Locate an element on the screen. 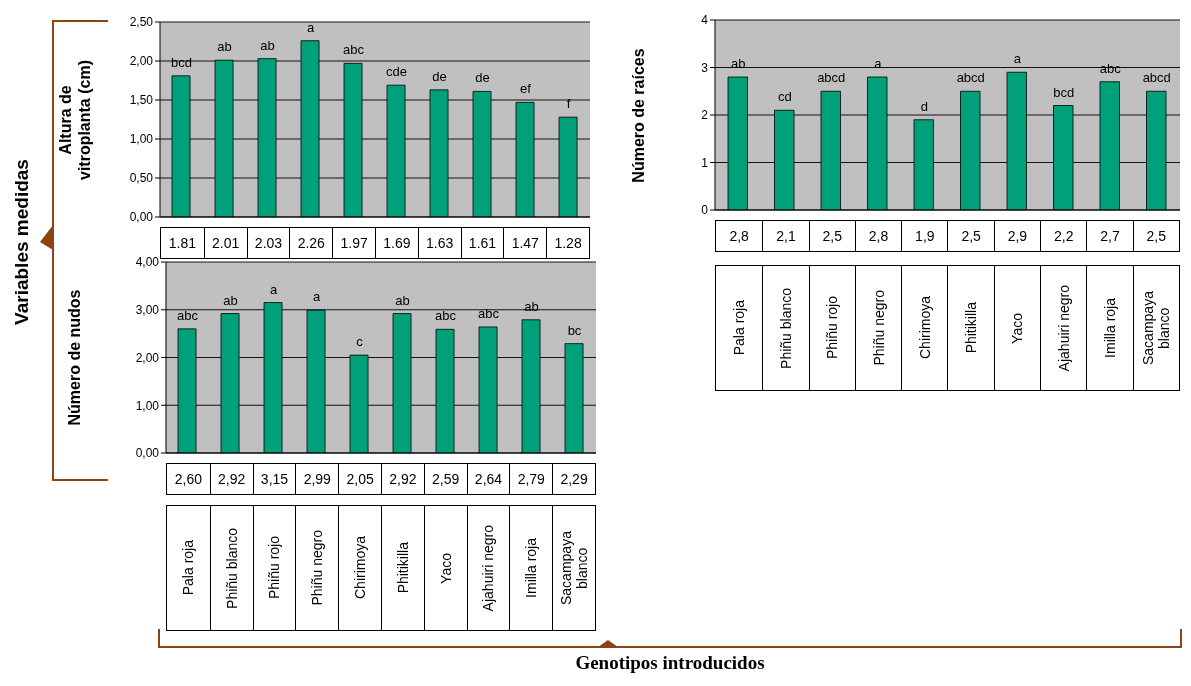  y-tick-label: 4,00 is located at coordinates (147, 262).